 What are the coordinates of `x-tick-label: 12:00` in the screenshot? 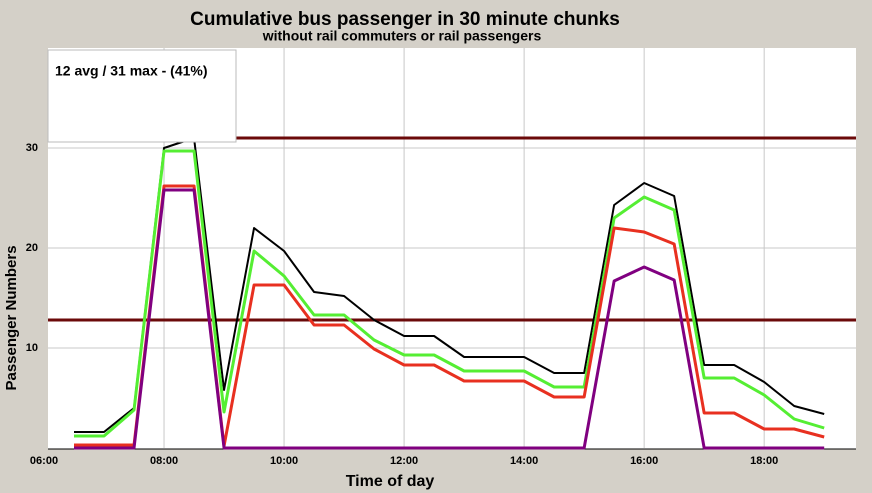 It's located at (404, 461).